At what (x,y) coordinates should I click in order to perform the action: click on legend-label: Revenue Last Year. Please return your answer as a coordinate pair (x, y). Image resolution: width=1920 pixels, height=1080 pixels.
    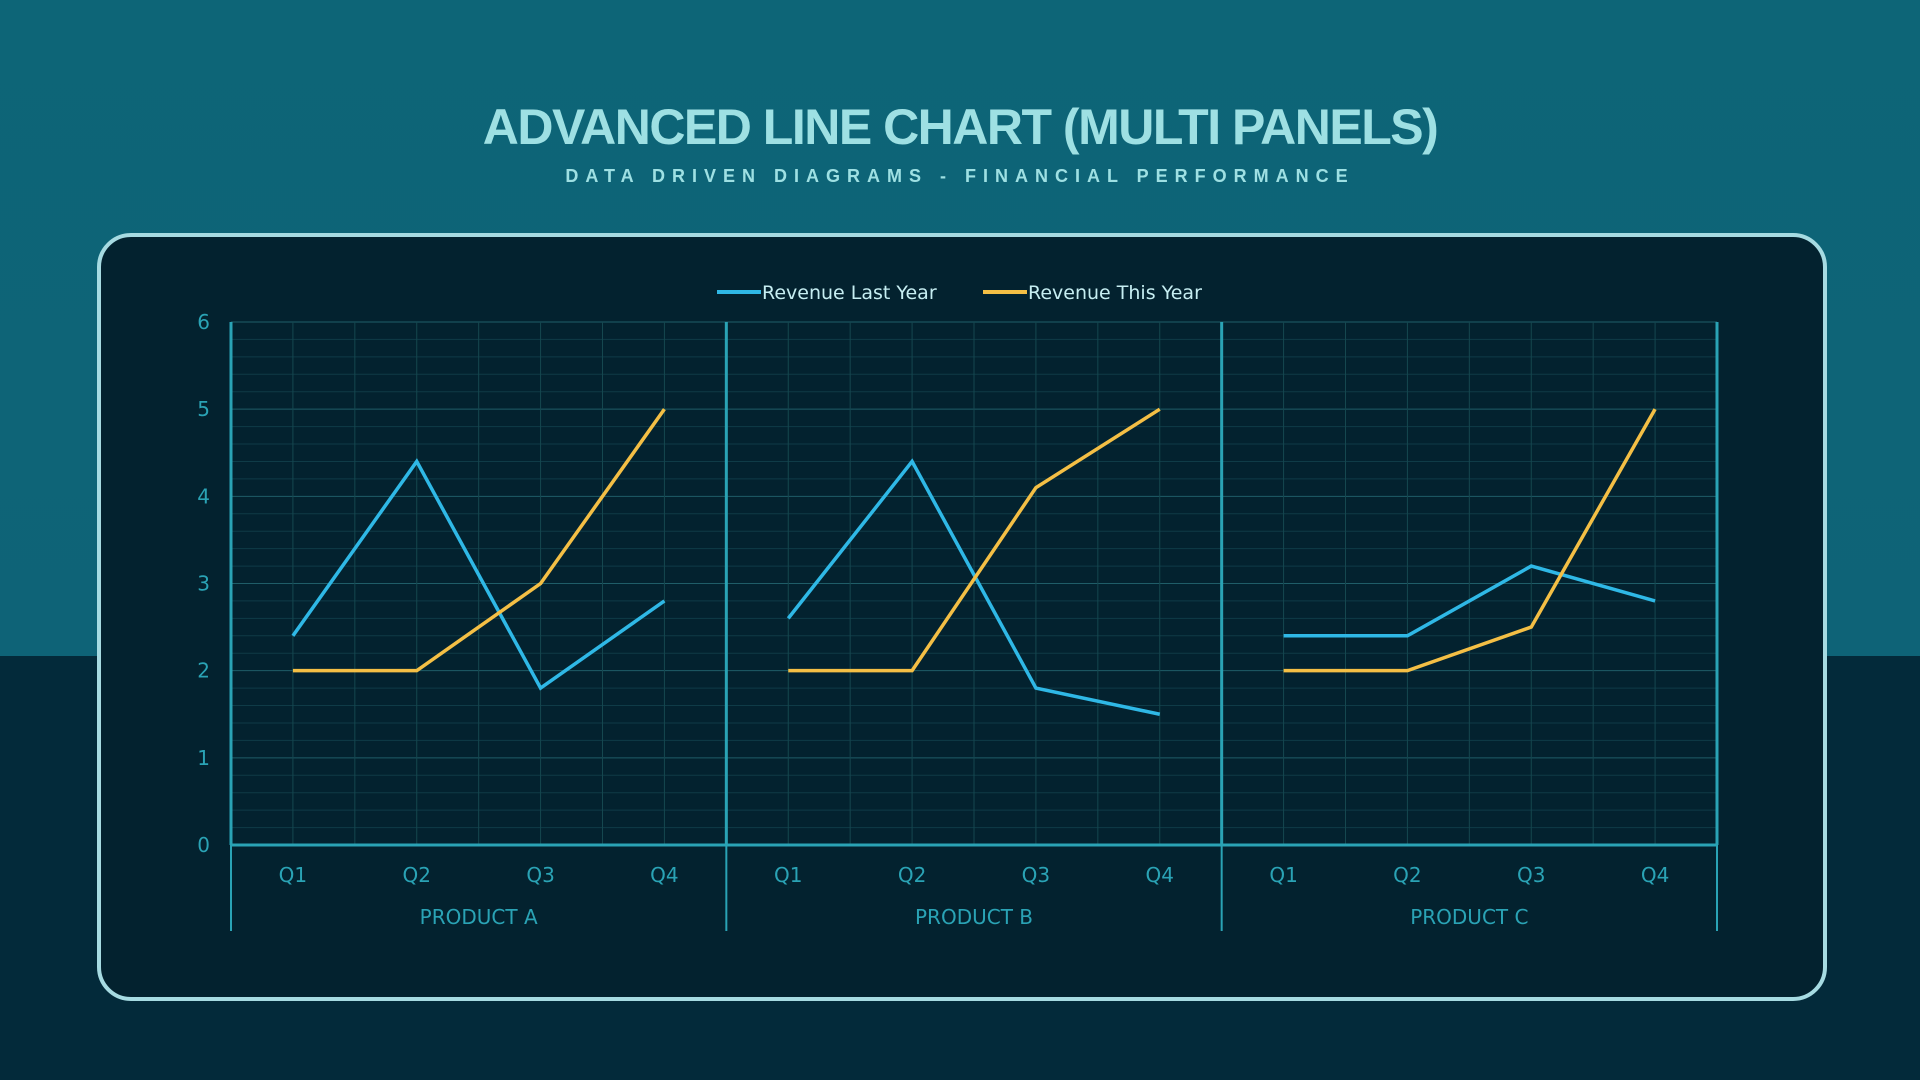
    Looking at the image, I should click on (849, 293).